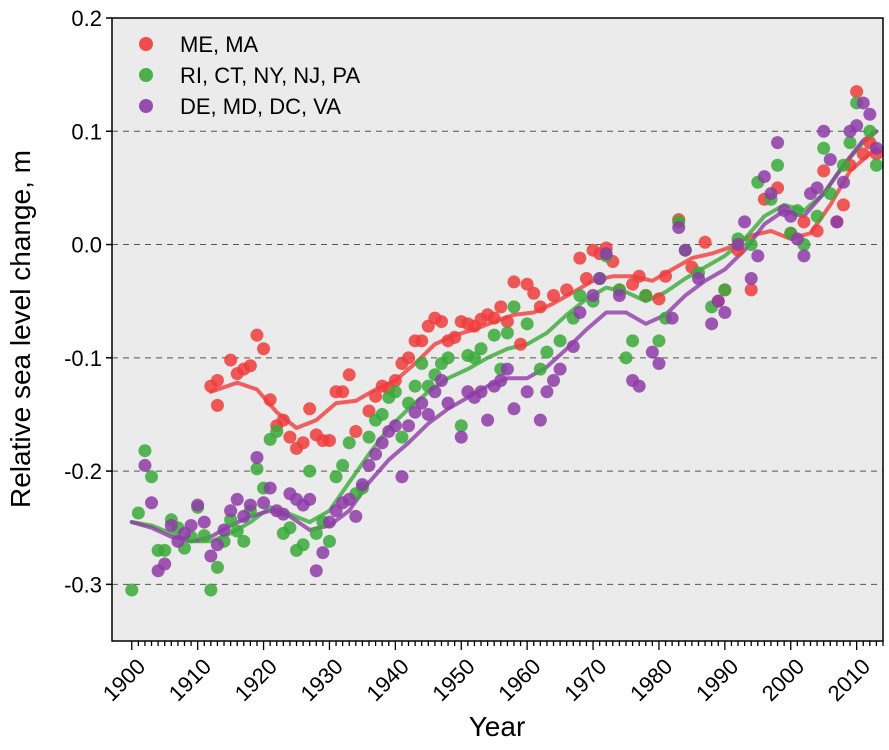  I want to click on legend-label: ME, MA, so click(219, 44).